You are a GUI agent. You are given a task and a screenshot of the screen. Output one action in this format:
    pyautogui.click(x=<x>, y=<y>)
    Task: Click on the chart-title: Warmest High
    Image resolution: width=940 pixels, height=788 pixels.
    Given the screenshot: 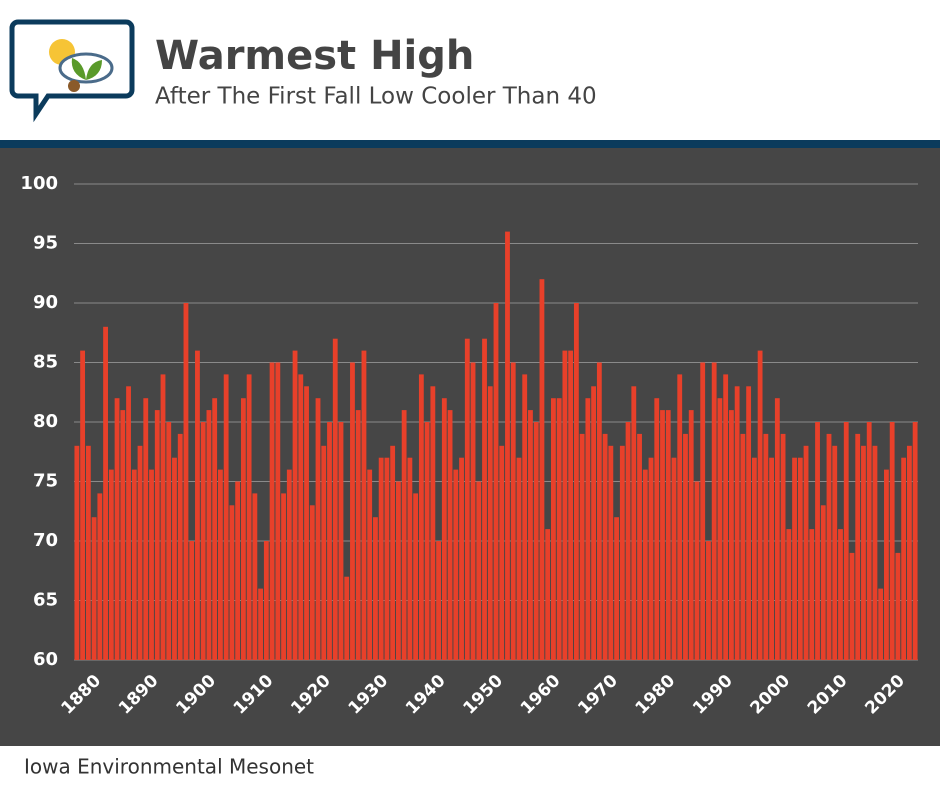 What is the action you would take?
    pyautogui.click(x=314, y=56)
    